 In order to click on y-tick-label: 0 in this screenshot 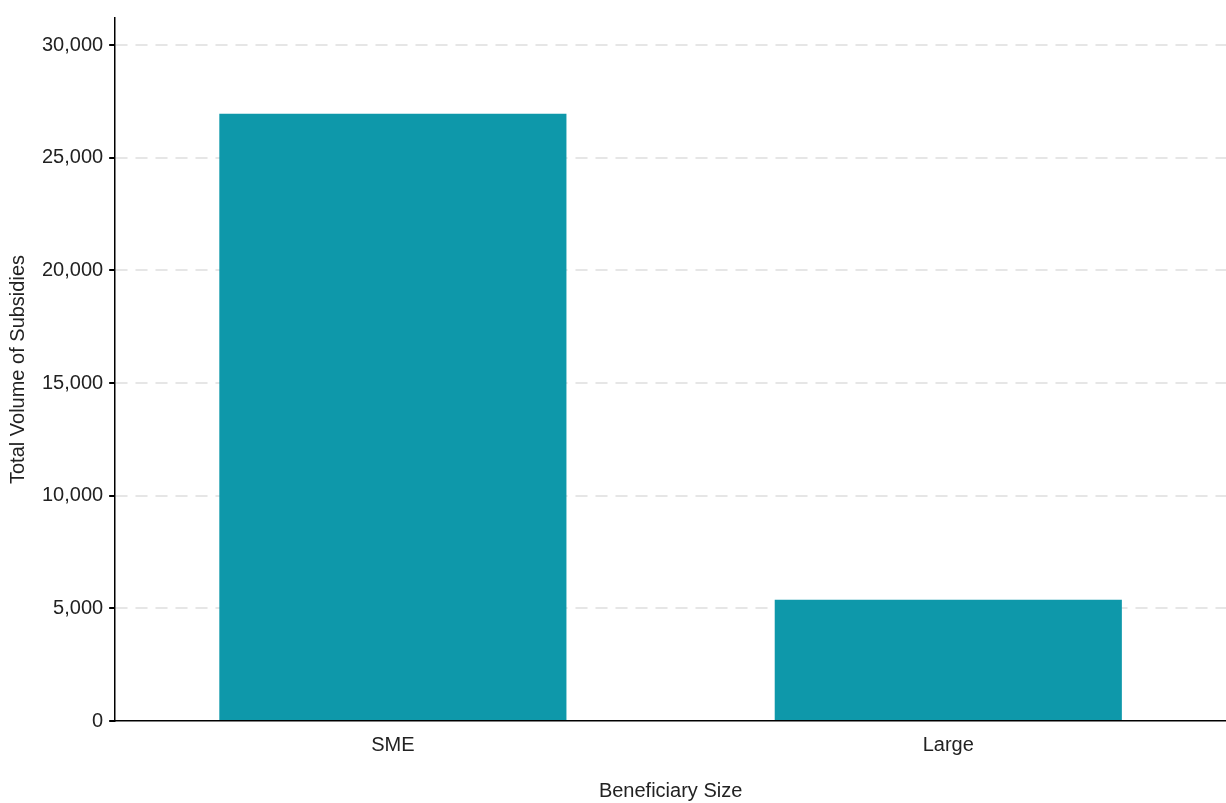, I will do `click(98, 719)`.